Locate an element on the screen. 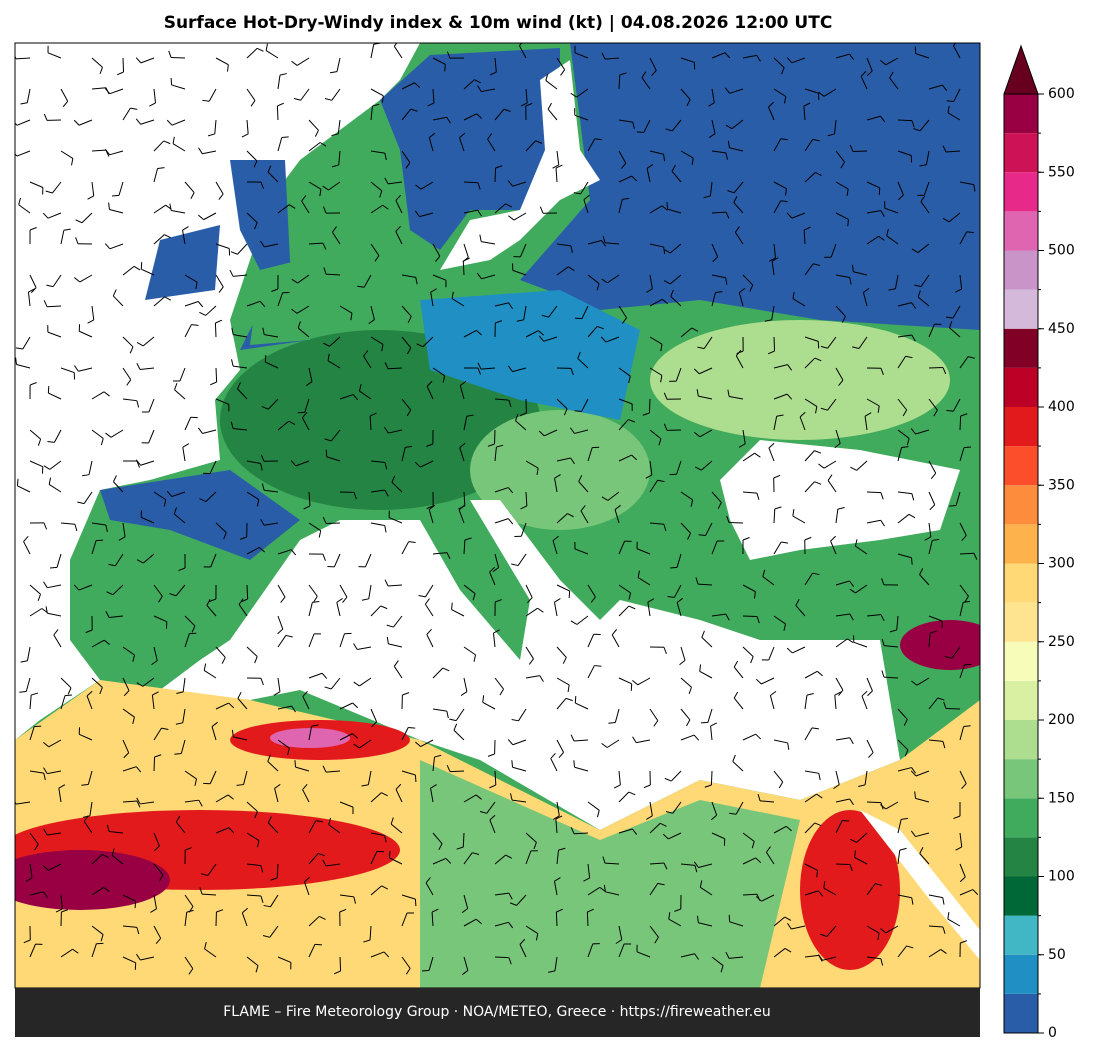  colorbar-tick-label: 100 is located at coordinates (1061, 877).